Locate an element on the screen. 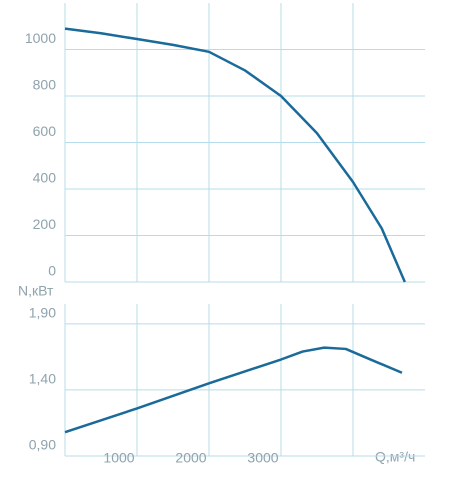  y-tick-label: 800 is located at coordinates (45, 85).